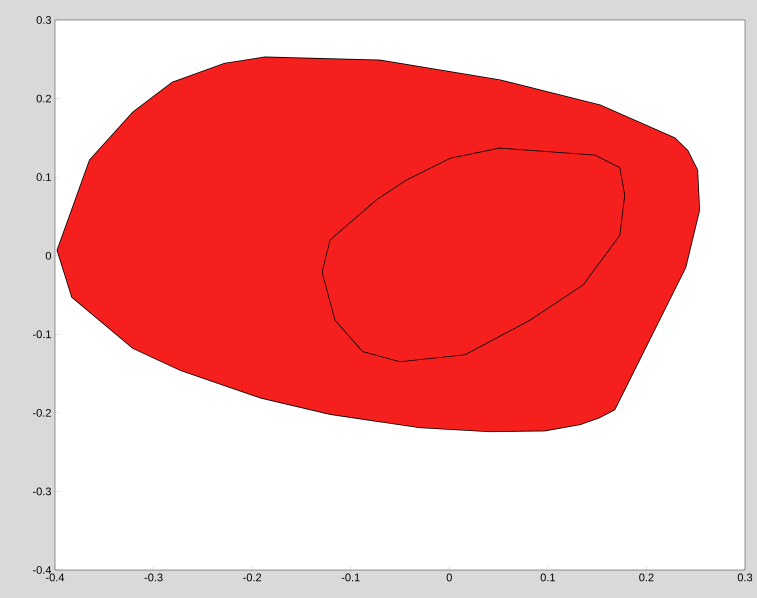 The height and width of the screenshot is (598, 757). What do you see at coordinates (646, 578) in the screenshot?
I see `x-tick-label: 0.2` at bounding box center [646, 578].